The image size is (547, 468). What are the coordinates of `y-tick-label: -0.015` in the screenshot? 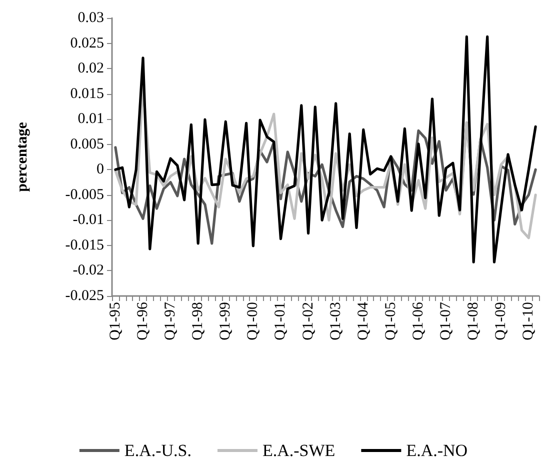 It's located at (84, 245).